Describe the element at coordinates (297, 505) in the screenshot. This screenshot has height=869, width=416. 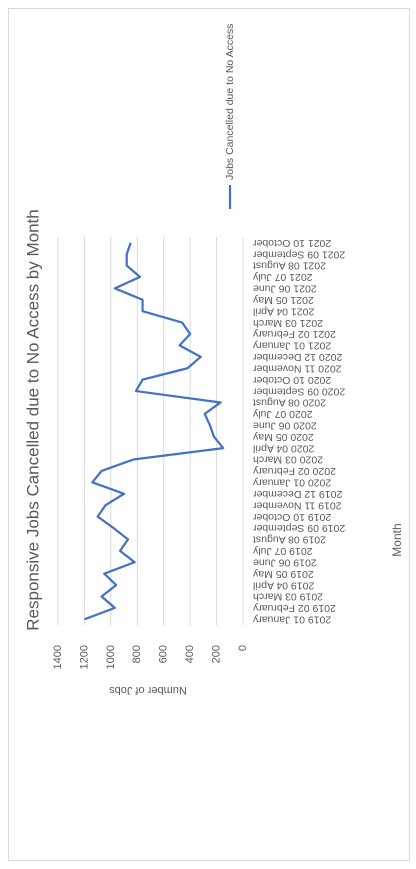
I see `x-tick-label: 2019 11 November` at that location.